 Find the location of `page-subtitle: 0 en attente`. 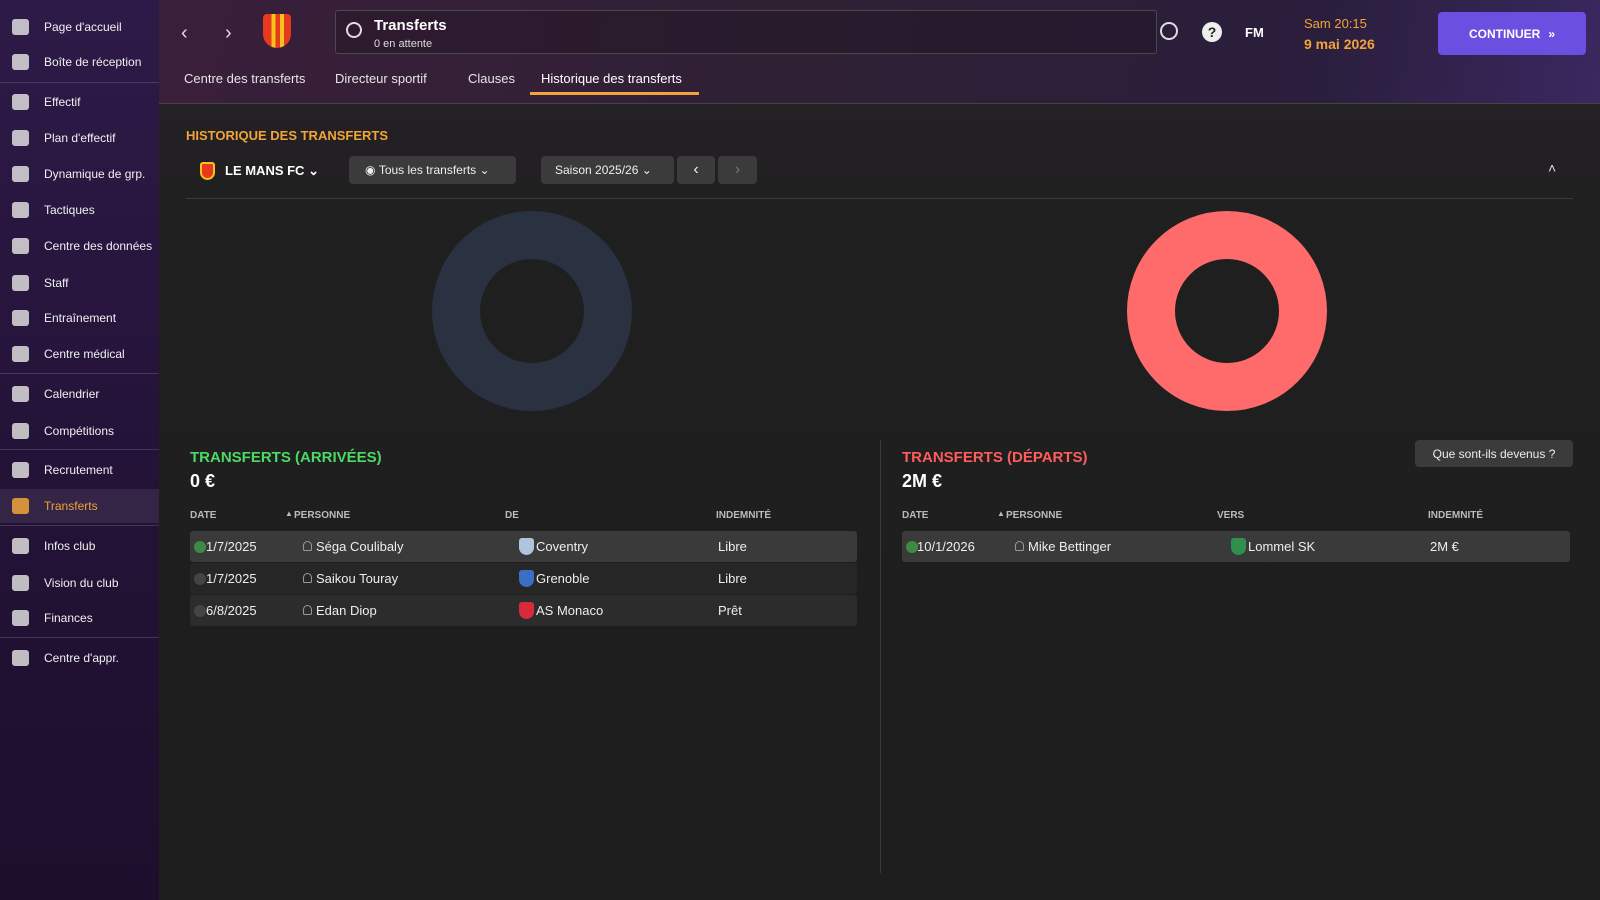

page-subtitle: 0 en attente is located at coordinates (403, 44).